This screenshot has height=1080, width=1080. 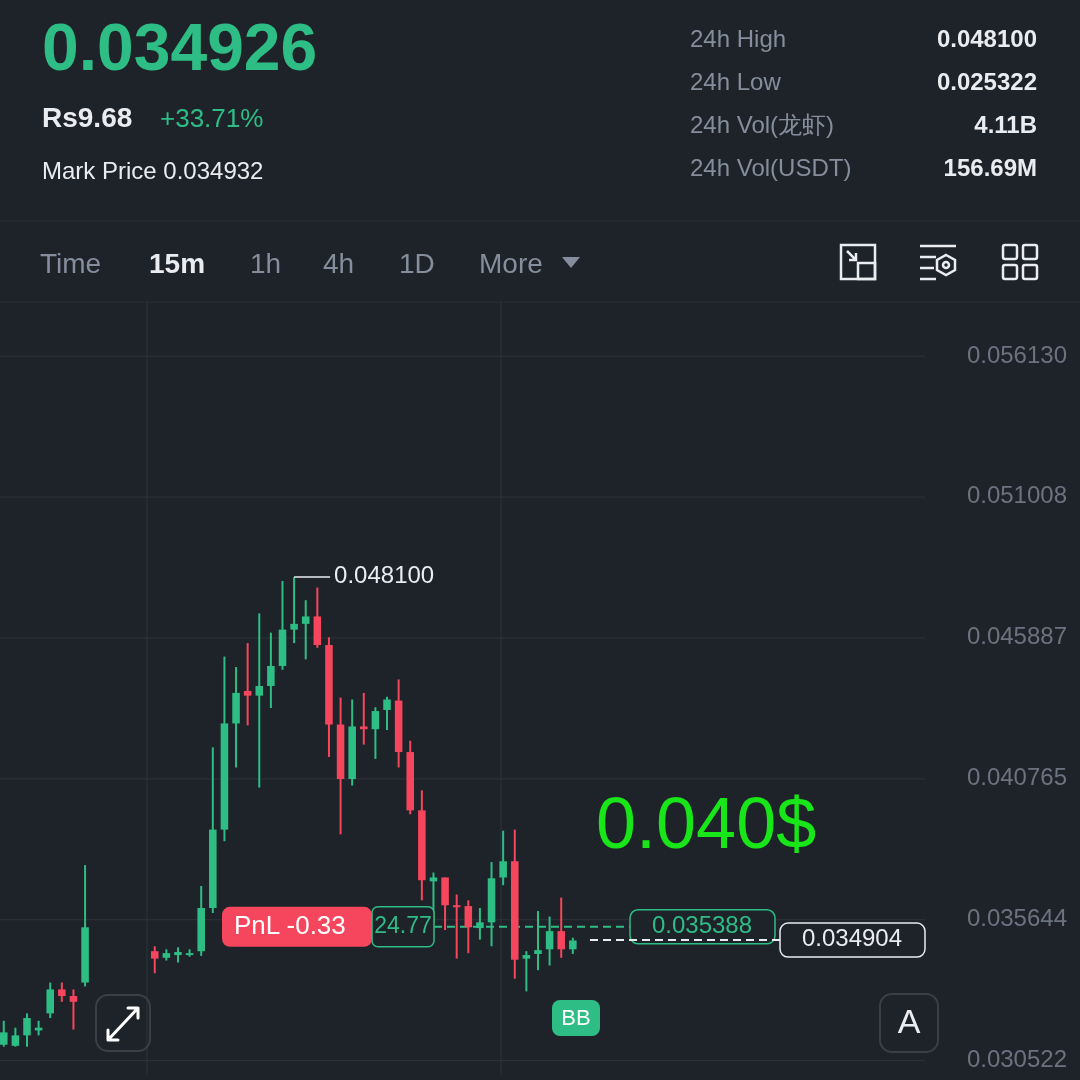 I want to click on text: 24h Vol(龙虾), so click(x=762, y=124).